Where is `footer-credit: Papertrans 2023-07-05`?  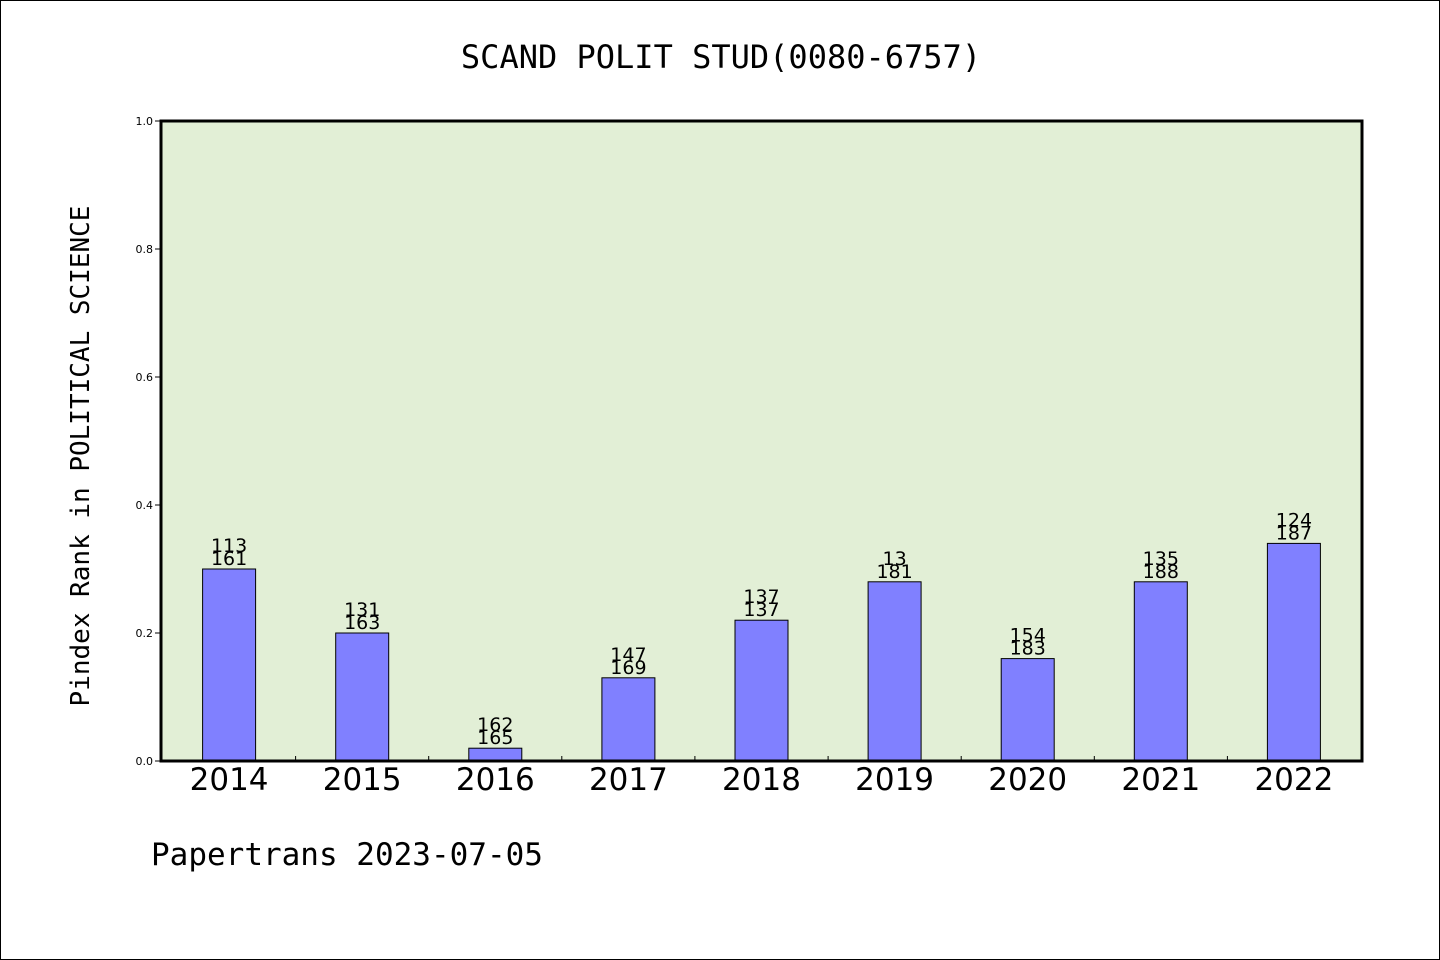
footer-credit: Papertrans 2023-07-05 is located at coordinates (347, 855).